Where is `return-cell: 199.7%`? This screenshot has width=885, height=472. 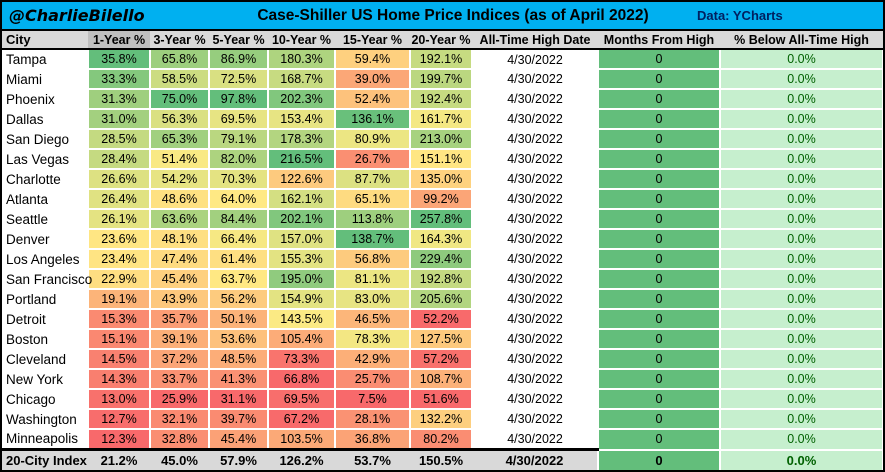 return-cell: 199.7% is located at coordinates (441, 79).